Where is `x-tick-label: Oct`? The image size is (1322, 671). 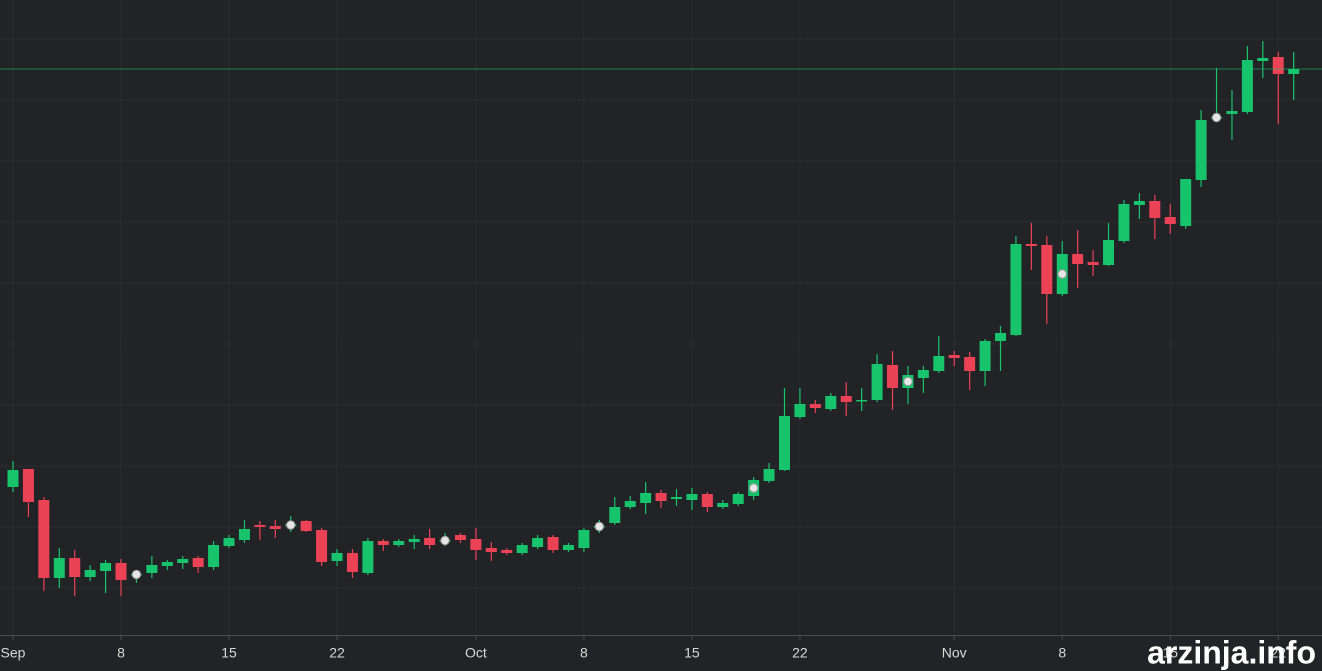
x-tick-label: Oct is located at coordinates (476, 653).